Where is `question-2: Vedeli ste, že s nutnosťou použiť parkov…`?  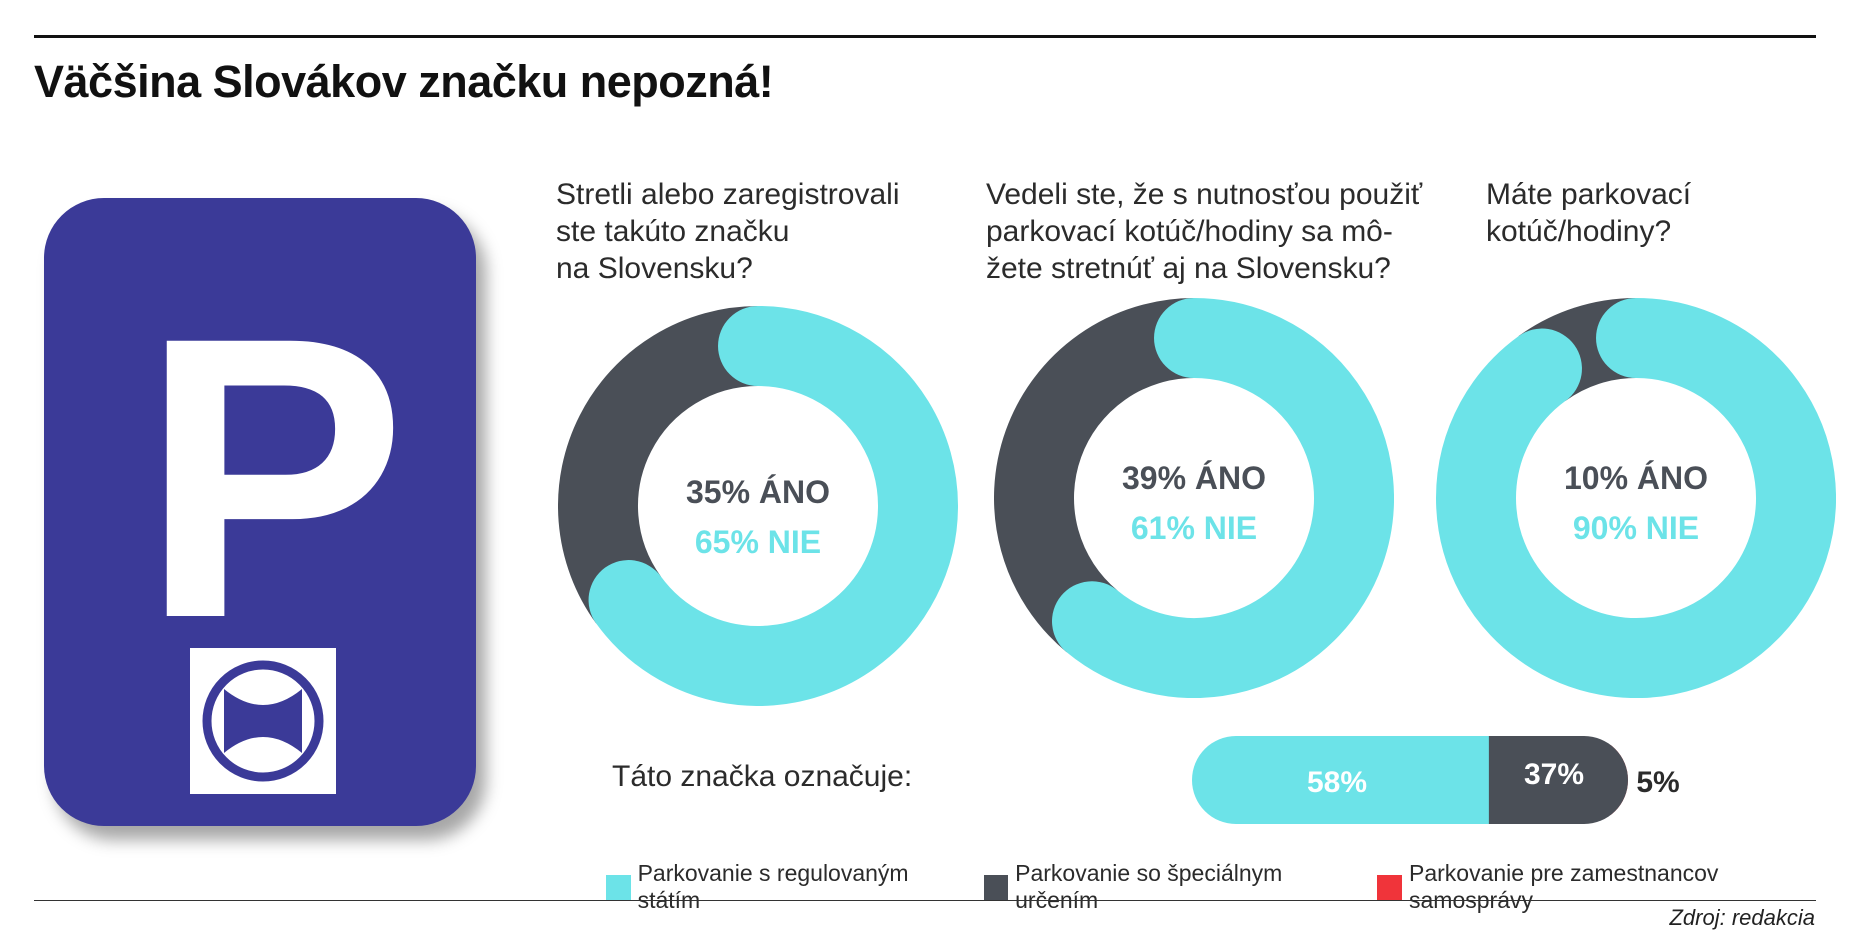
question-2: Vedeli ste, že s nutnosťou použiť parkov… is located at coordinates (1204, 231).